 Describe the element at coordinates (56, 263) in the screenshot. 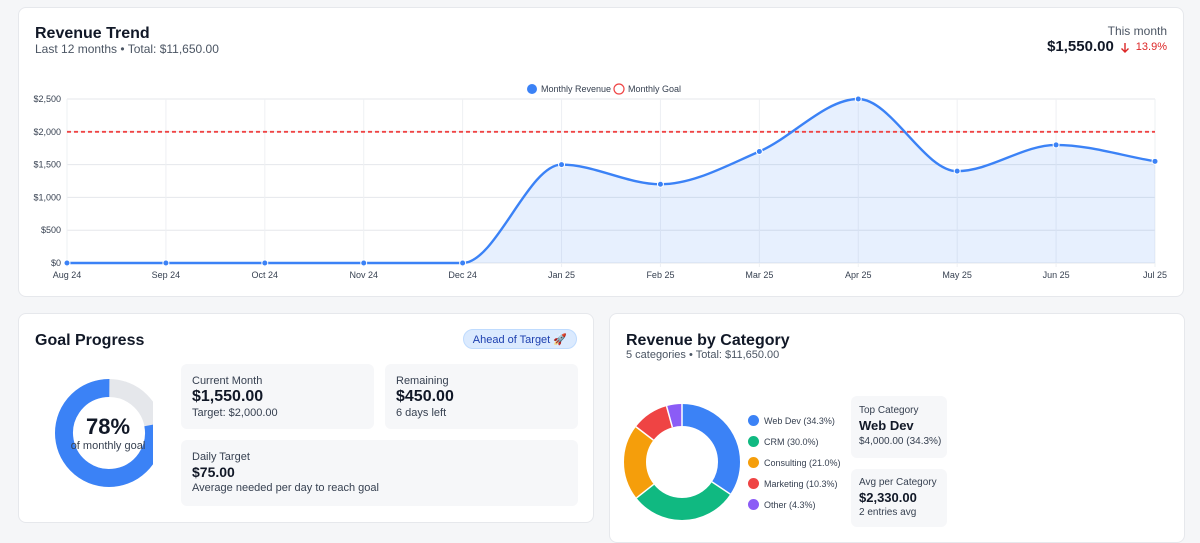

I see `y-tick-label: $0` at that location.